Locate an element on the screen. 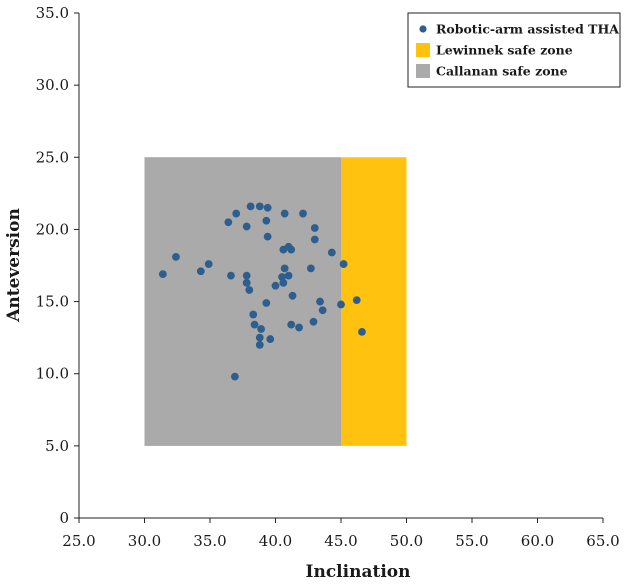  legend-label-callanan: Callanan safe zone is located at coordinates (502, 71).